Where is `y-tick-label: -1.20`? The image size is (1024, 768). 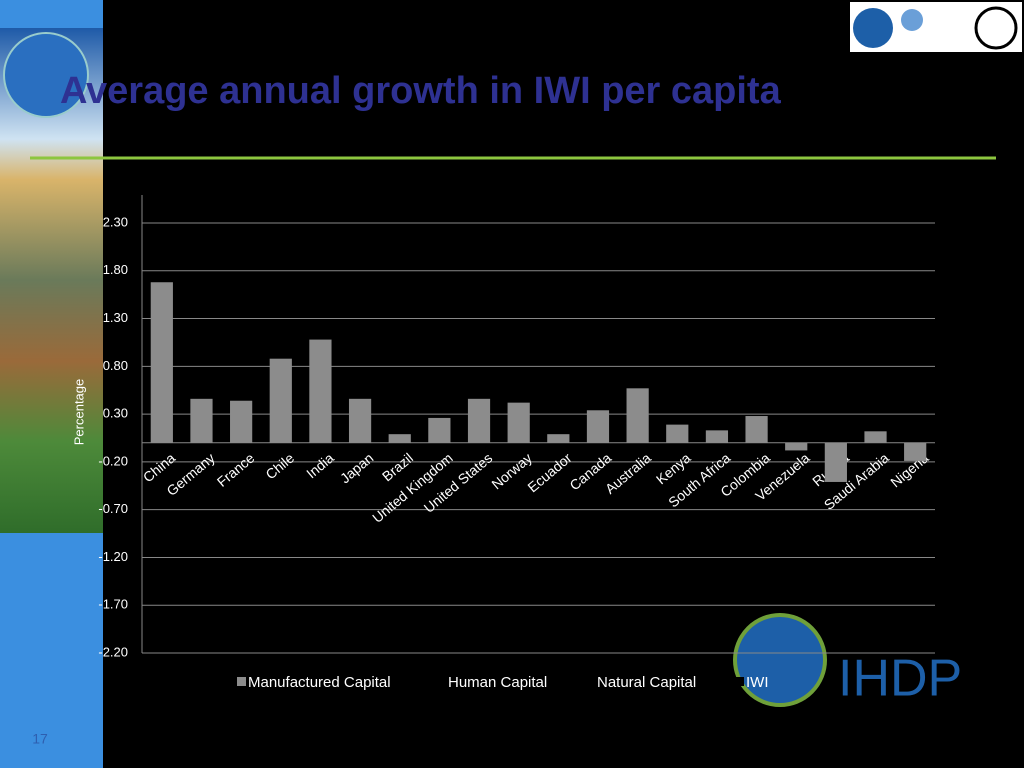 y-tick-label: -1.20 is located at coordinates (113, 556).